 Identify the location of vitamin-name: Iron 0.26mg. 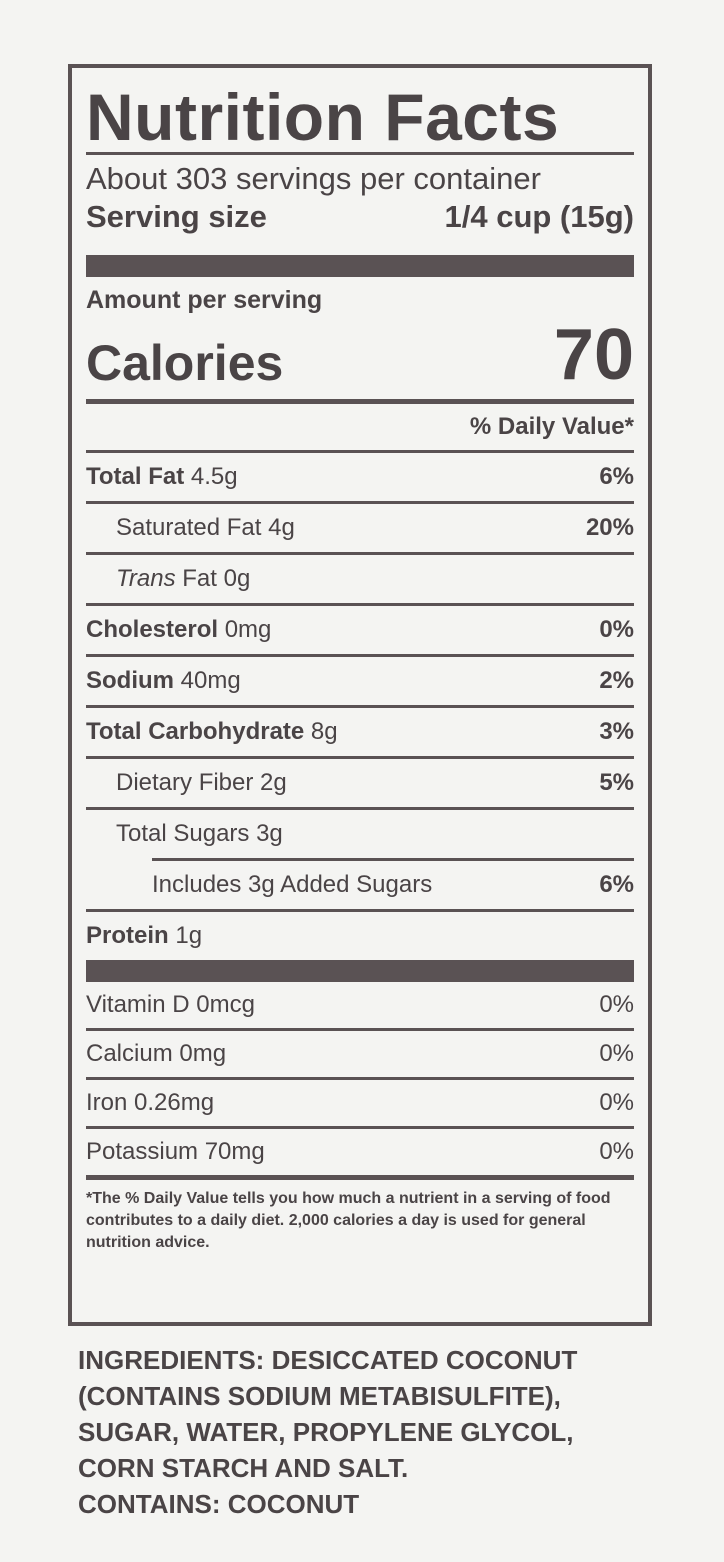
(150, 1102).